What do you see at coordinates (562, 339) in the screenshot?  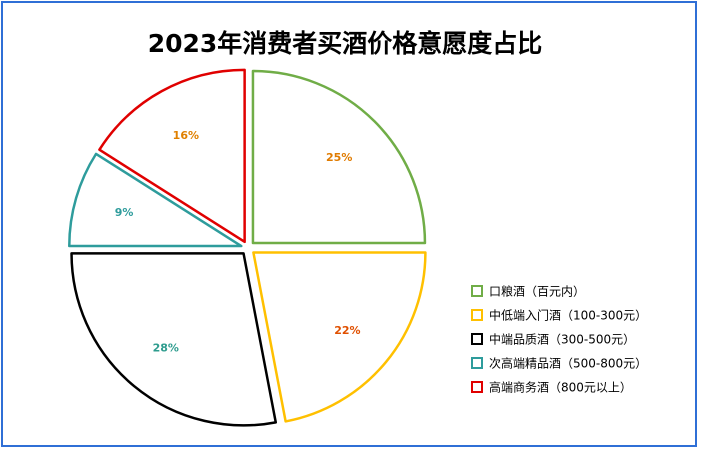 I see `legend-label-3: 中端品质酒（300-500元）` at bounding box center [562, 339].